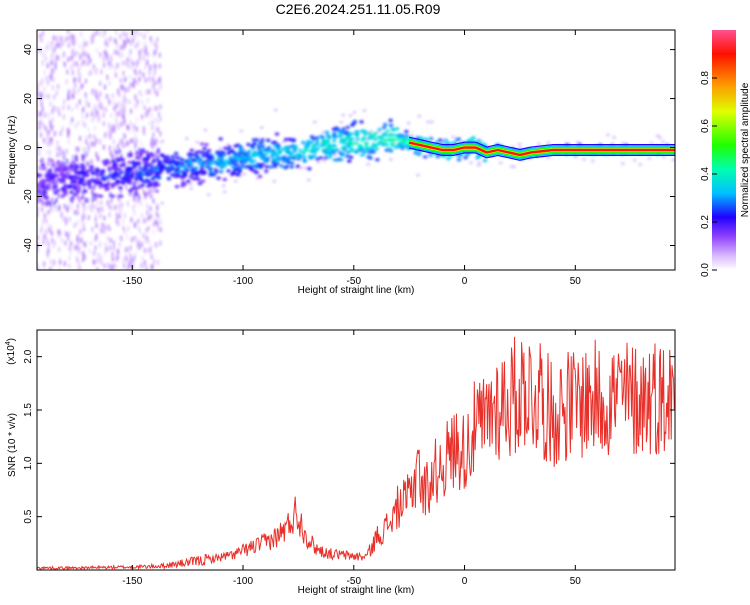 The width and height of the screenshot is (750, 605). I want to click on x-tick-label: 50, so click(576, 581).